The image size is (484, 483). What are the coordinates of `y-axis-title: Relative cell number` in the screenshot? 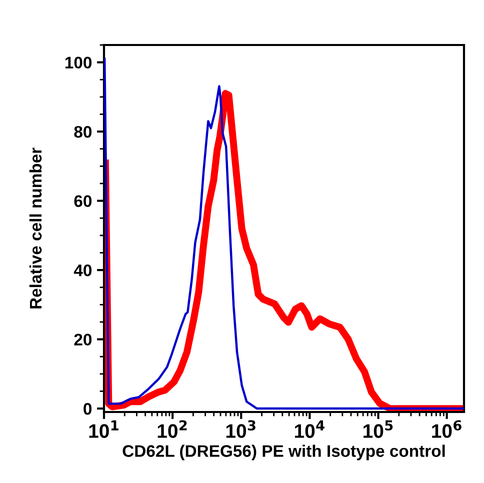 It's located at (35, 228).